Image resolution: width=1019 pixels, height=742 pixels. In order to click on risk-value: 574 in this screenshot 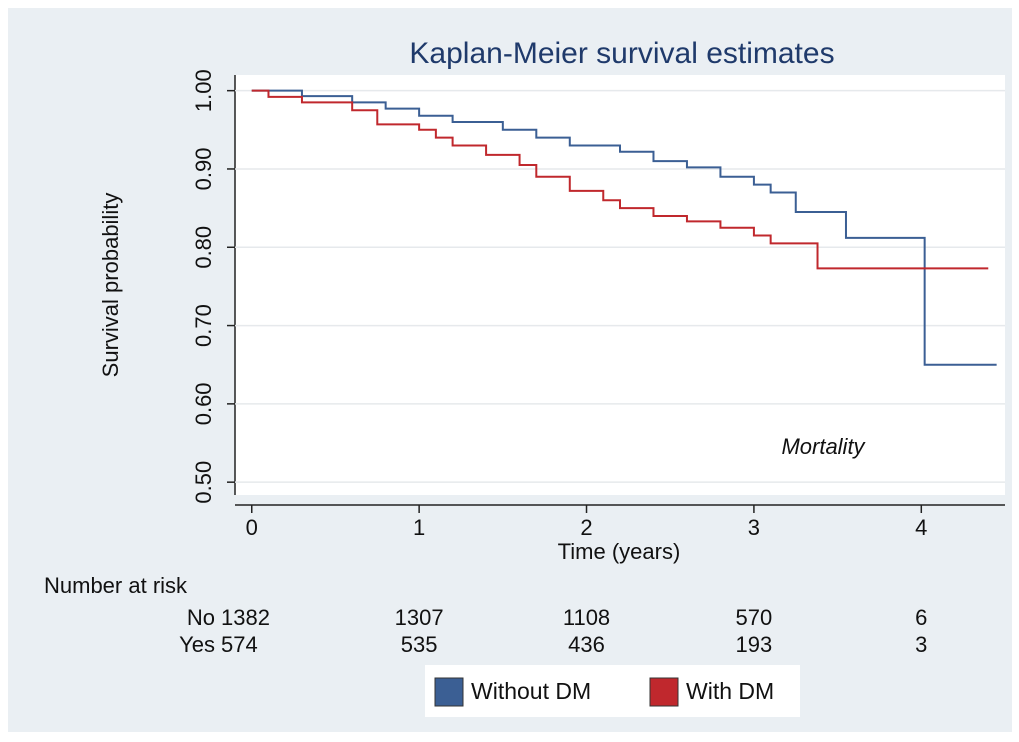, I will do `click(239, 644)`.